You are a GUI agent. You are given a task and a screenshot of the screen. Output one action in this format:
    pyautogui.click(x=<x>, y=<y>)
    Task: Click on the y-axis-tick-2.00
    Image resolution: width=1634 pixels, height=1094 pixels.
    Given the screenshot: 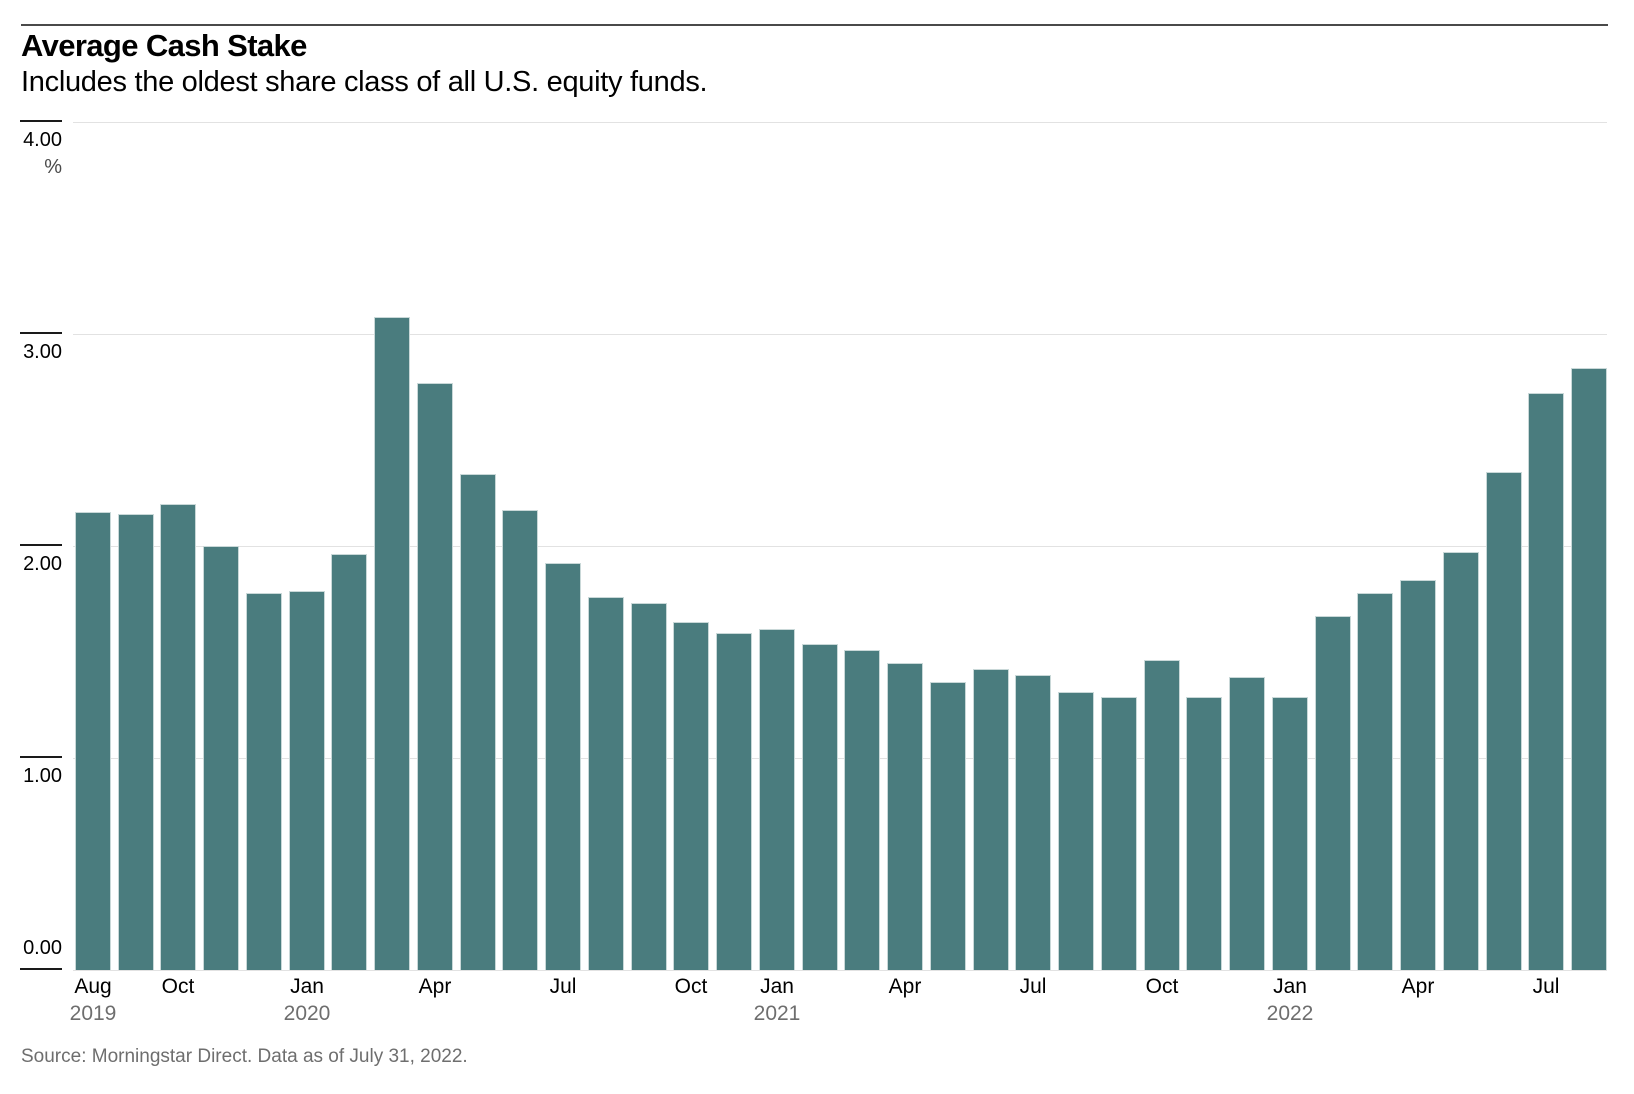 What is the action you would take?
    pyautogui.click(x=41, y=545)
    